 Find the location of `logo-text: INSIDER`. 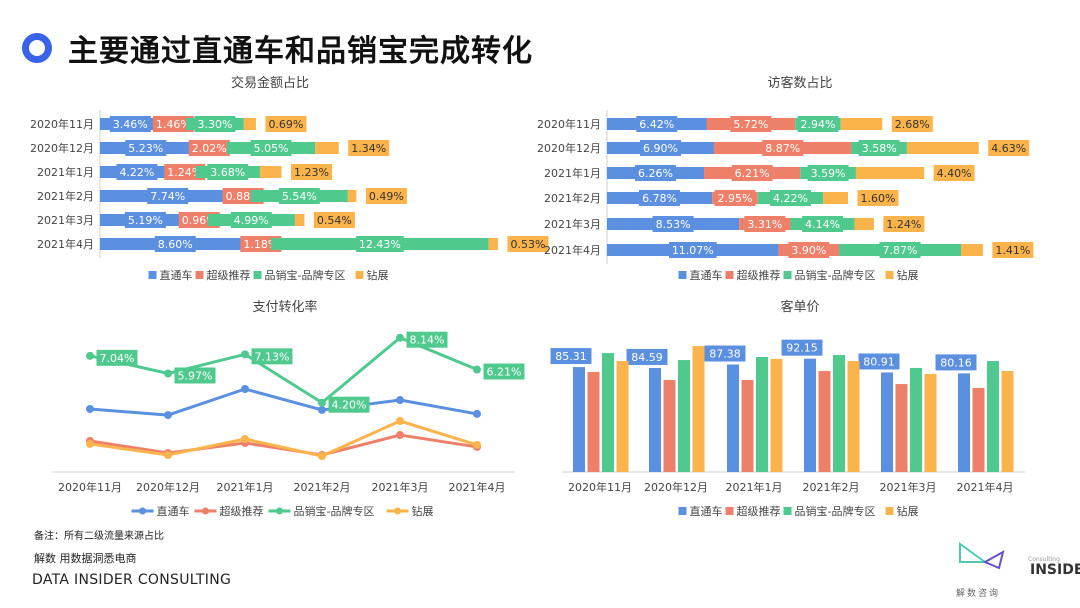

logo-text: INSIDER is located at coordinates (1055, 570).